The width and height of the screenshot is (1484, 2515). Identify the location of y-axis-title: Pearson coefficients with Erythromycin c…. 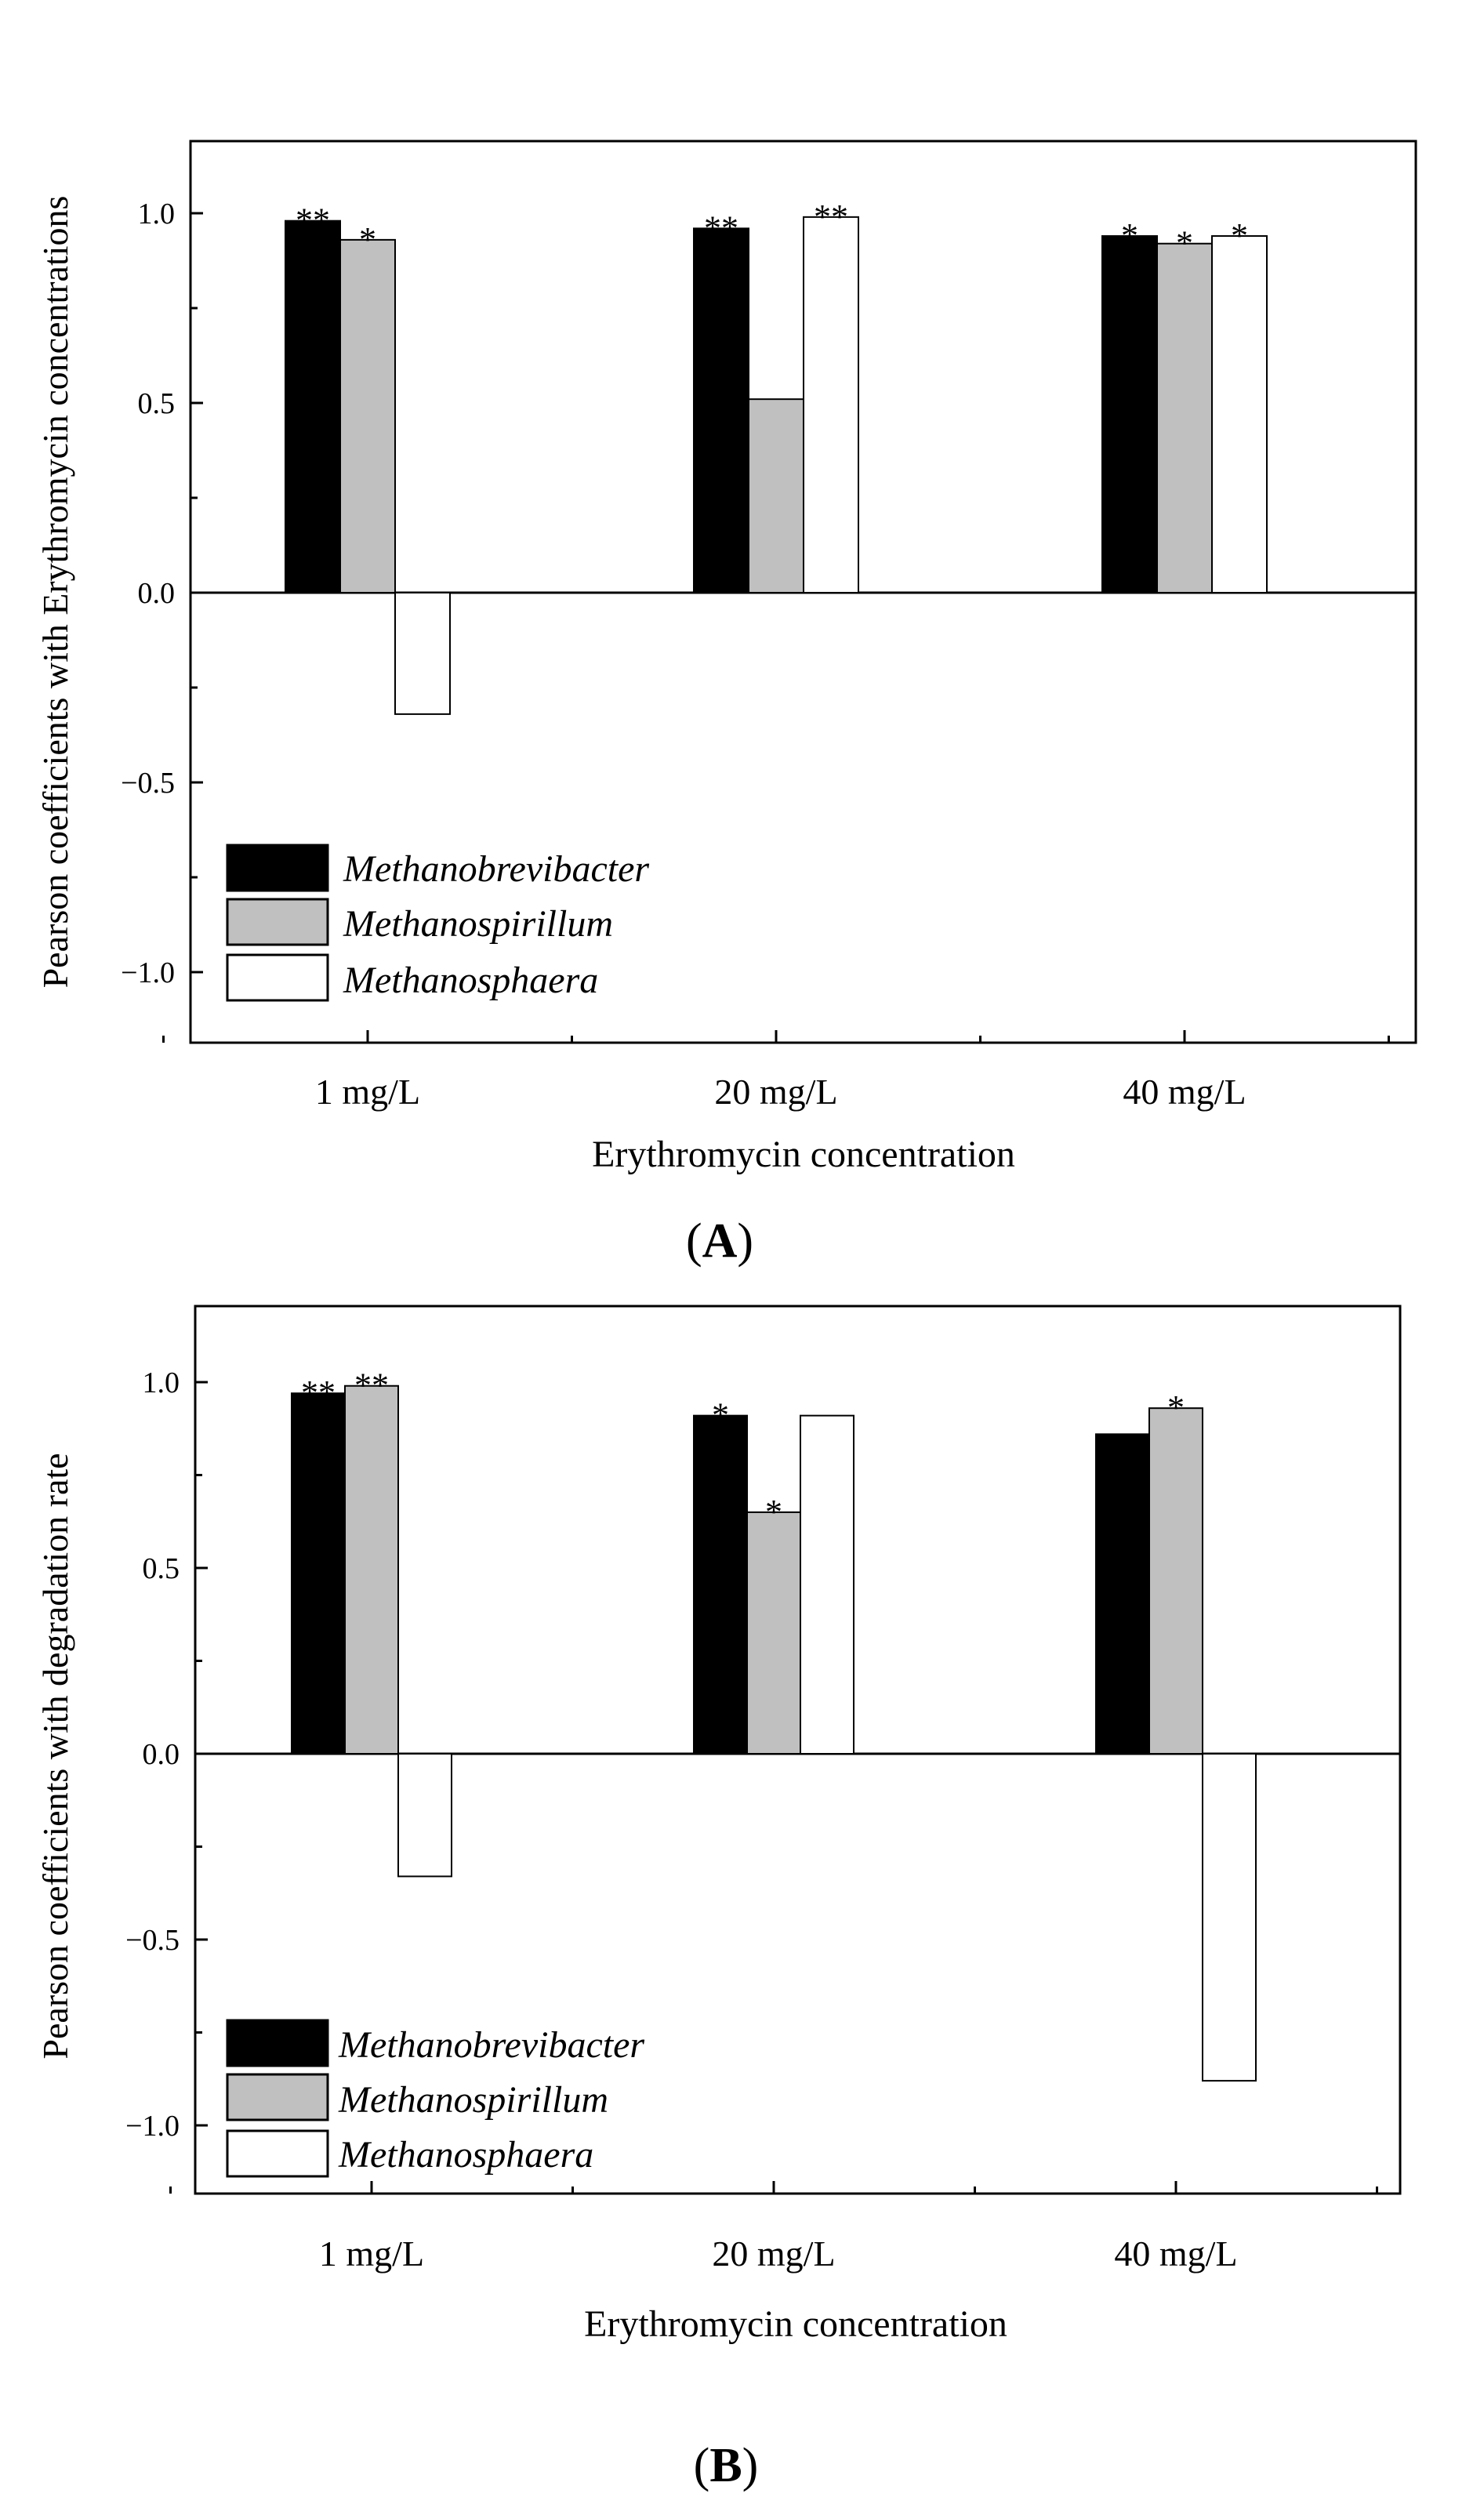
(55, 592).